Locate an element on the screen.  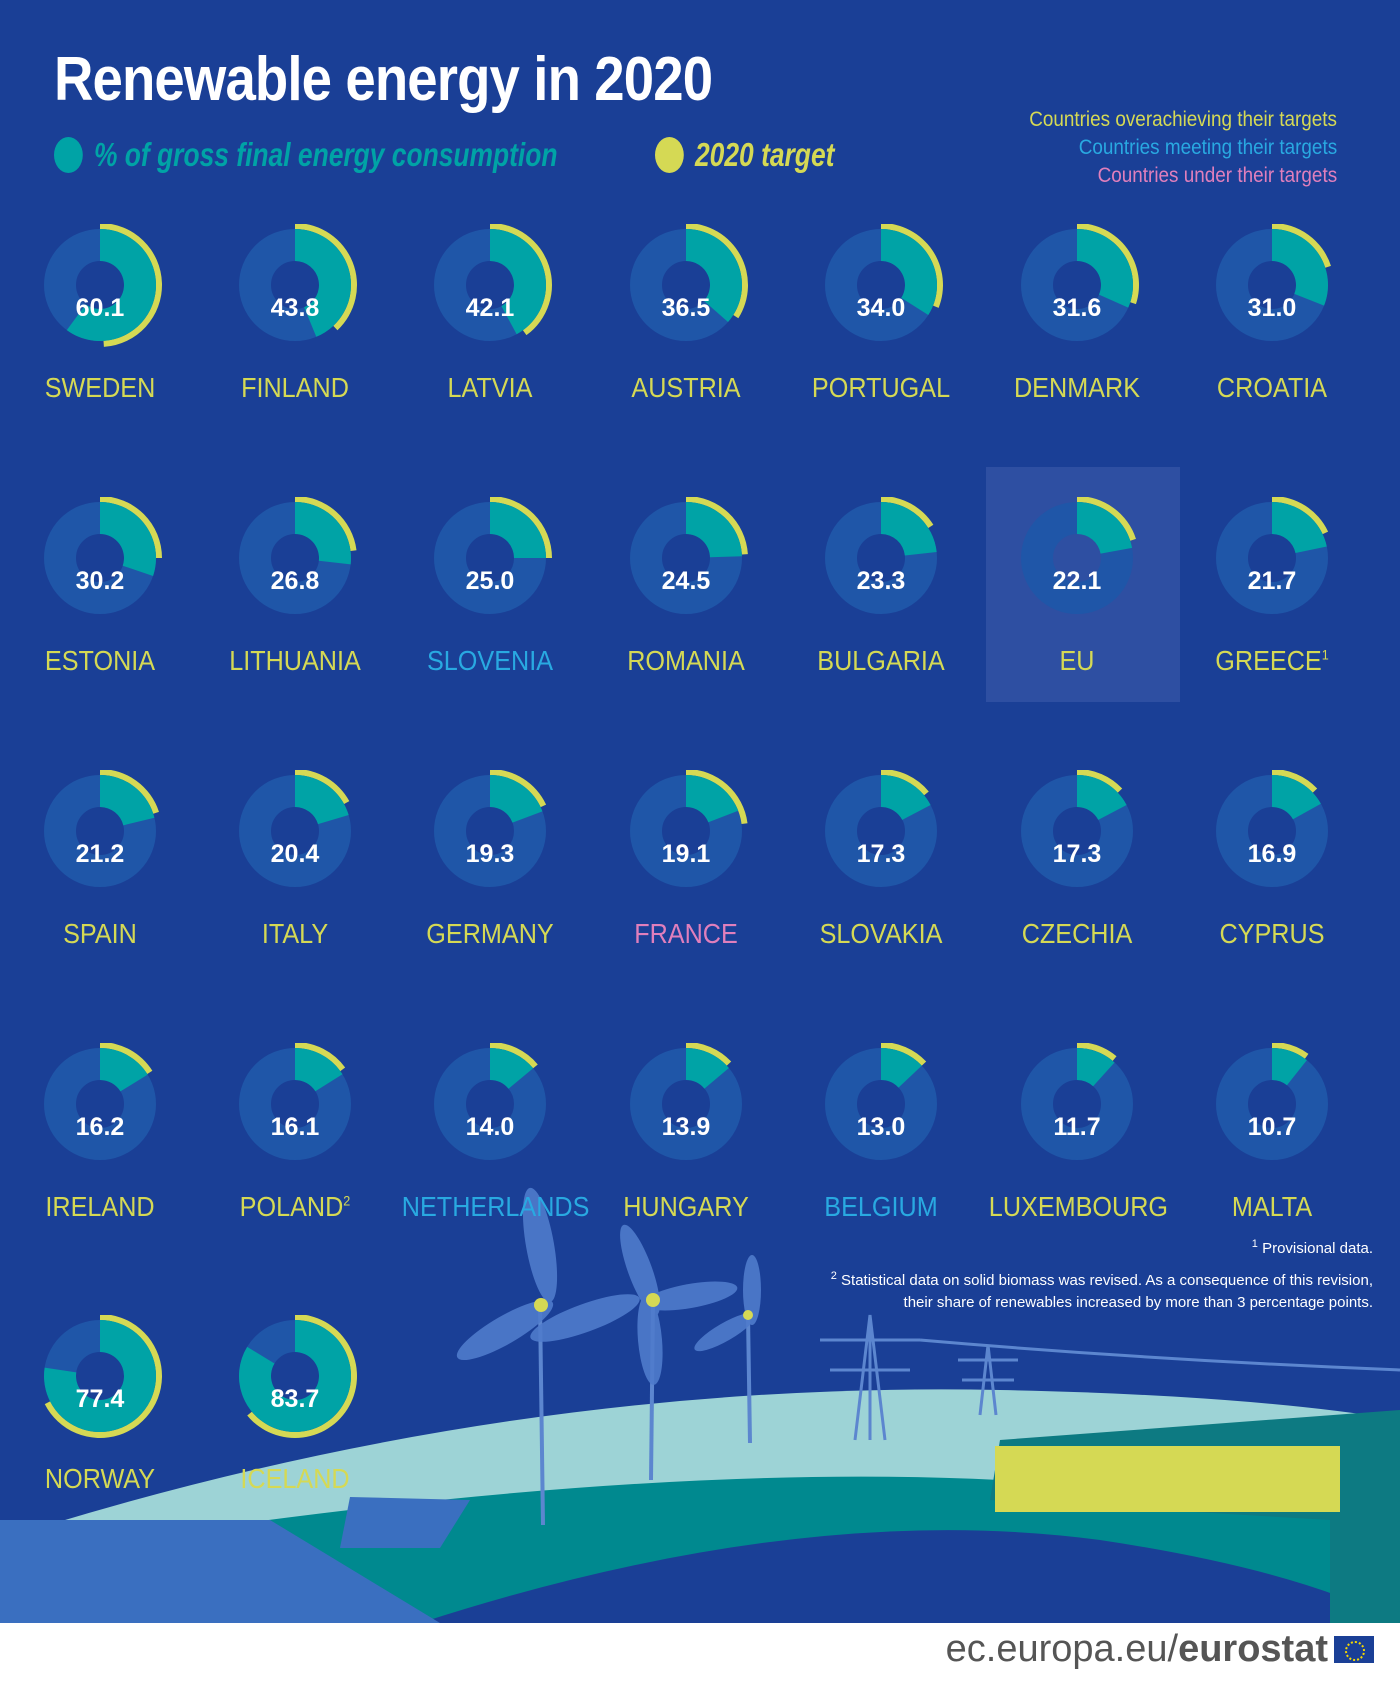
donut-spain: 21.2 SPAIN is located at coordinates (100, 900).